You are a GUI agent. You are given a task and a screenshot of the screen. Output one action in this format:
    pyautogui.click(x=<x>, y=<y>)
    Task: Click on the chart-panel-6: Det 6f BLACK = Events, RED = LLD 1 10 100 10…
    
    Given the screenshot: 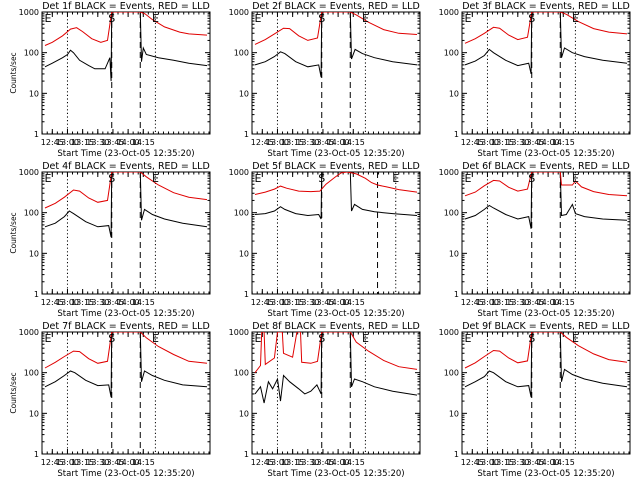 What is the action you would take?
    pyautogui.click(x=535, y=240)
    